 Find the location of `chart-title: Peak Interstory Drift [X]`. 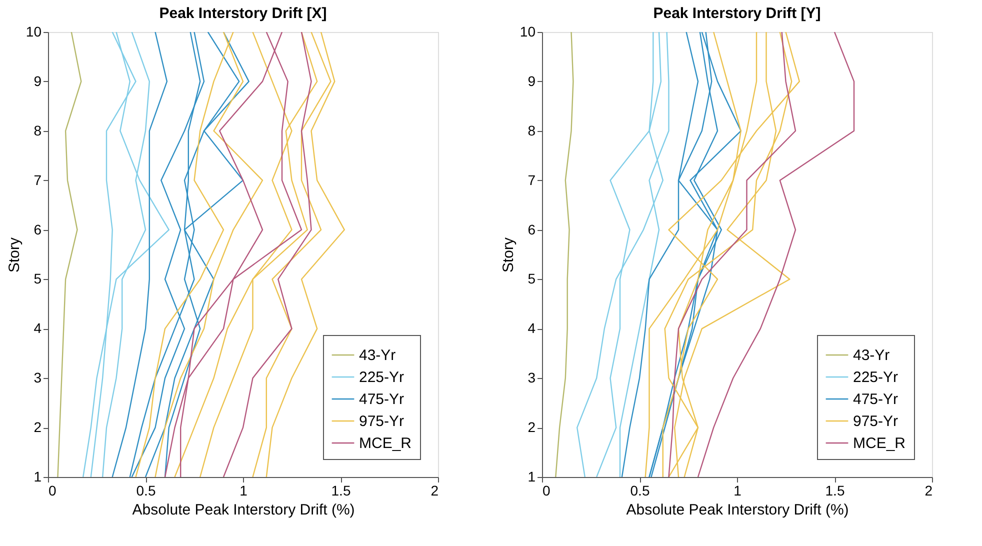

chart-title: Peak Interstory Drift [X] is located at coordinates (243, 13).